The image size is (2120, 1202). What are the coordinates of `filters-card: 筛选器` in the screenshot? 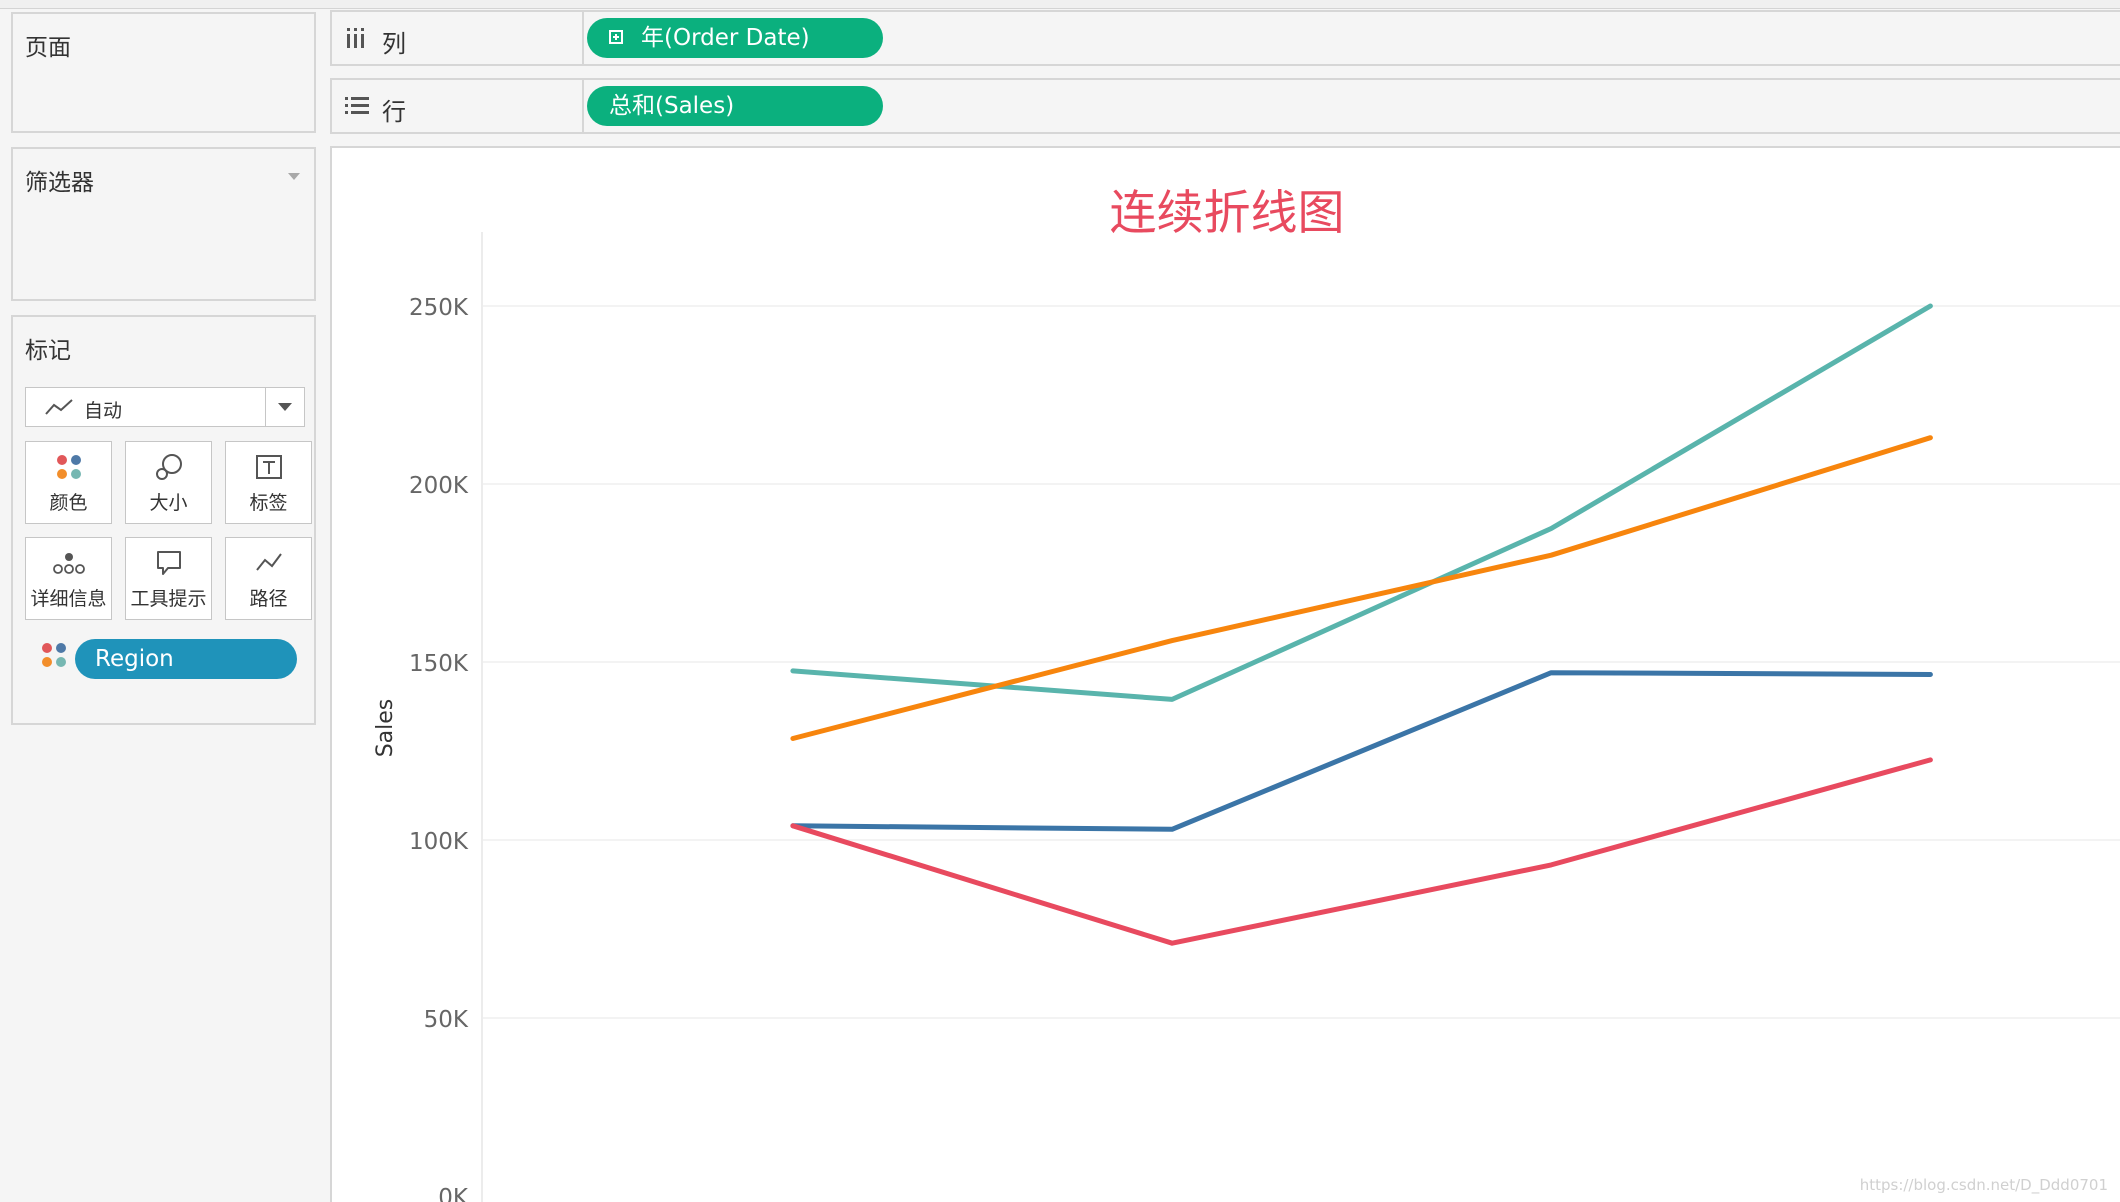 It's located at (163, 224).